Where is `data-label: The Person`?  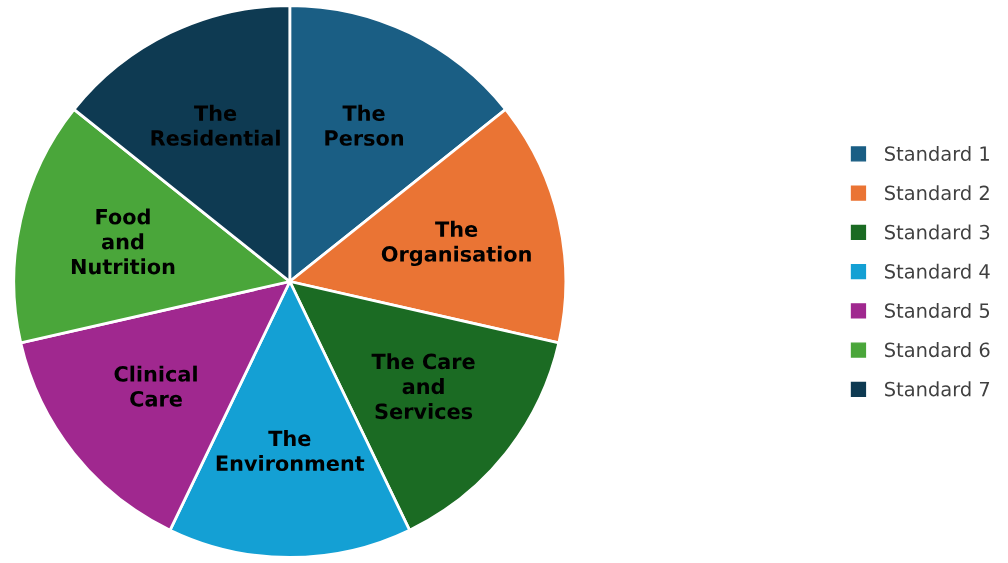
data-label: The Person is located at coordinates (364, 125).